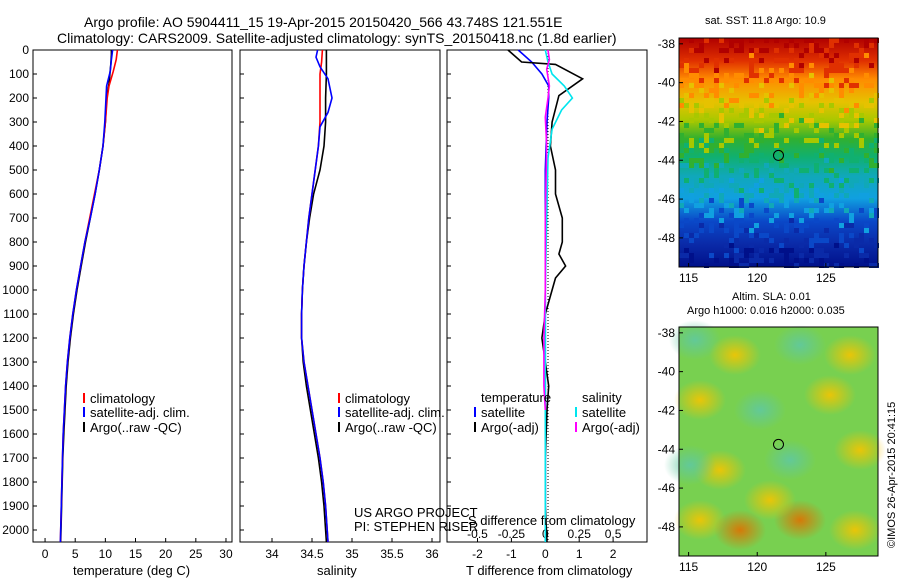 This screenshot has width=900, height=580. I want to click on map-x-tick-label: 115, so click(688, 567).